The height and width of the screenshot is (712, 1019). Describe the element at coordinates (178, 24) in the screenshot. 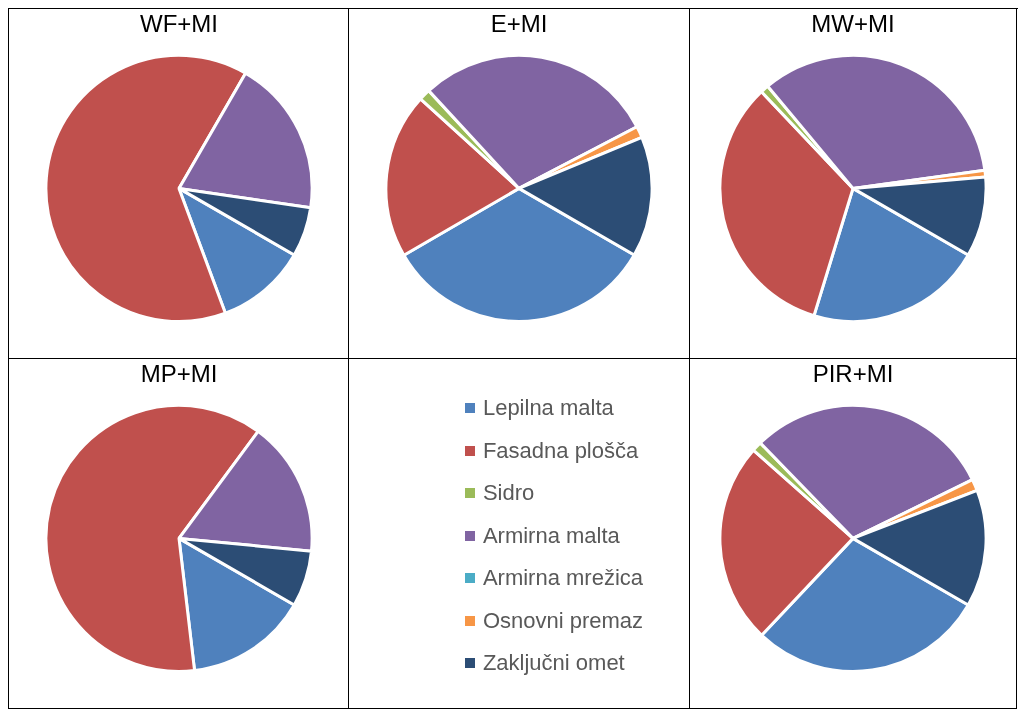

I see `chart-title: WF+MI` at that location.